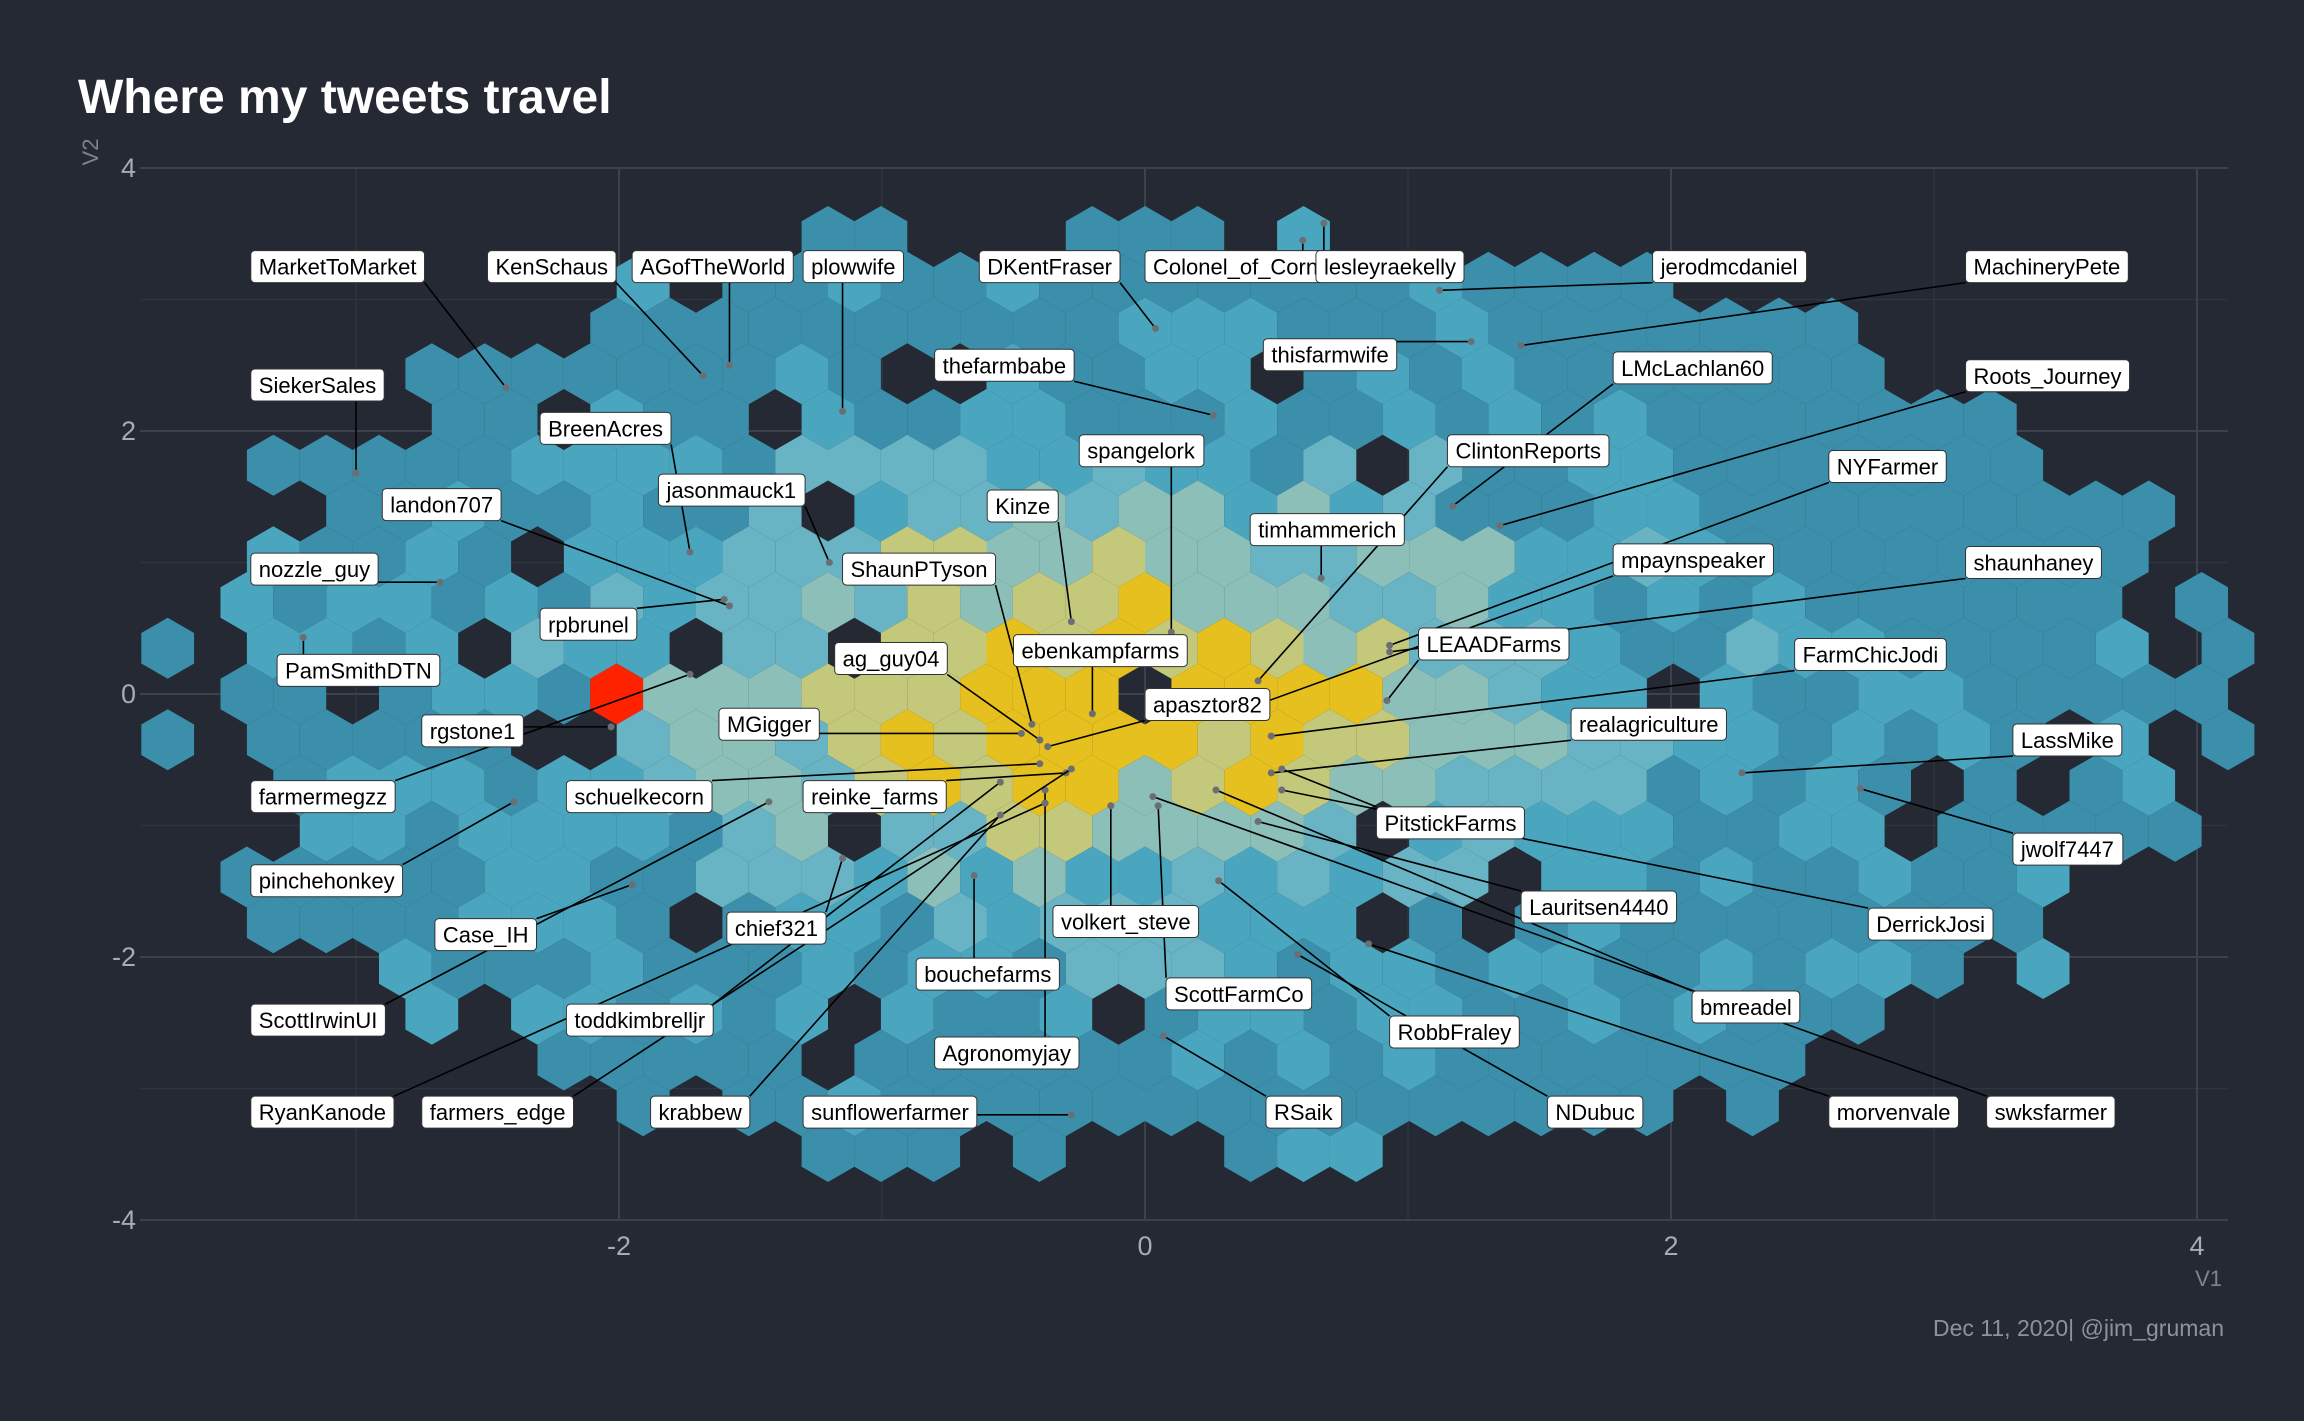  Describe the element at coordinates (1007, 1053) in the screenshot. I see `point-label: Agronomyjay` at that location.